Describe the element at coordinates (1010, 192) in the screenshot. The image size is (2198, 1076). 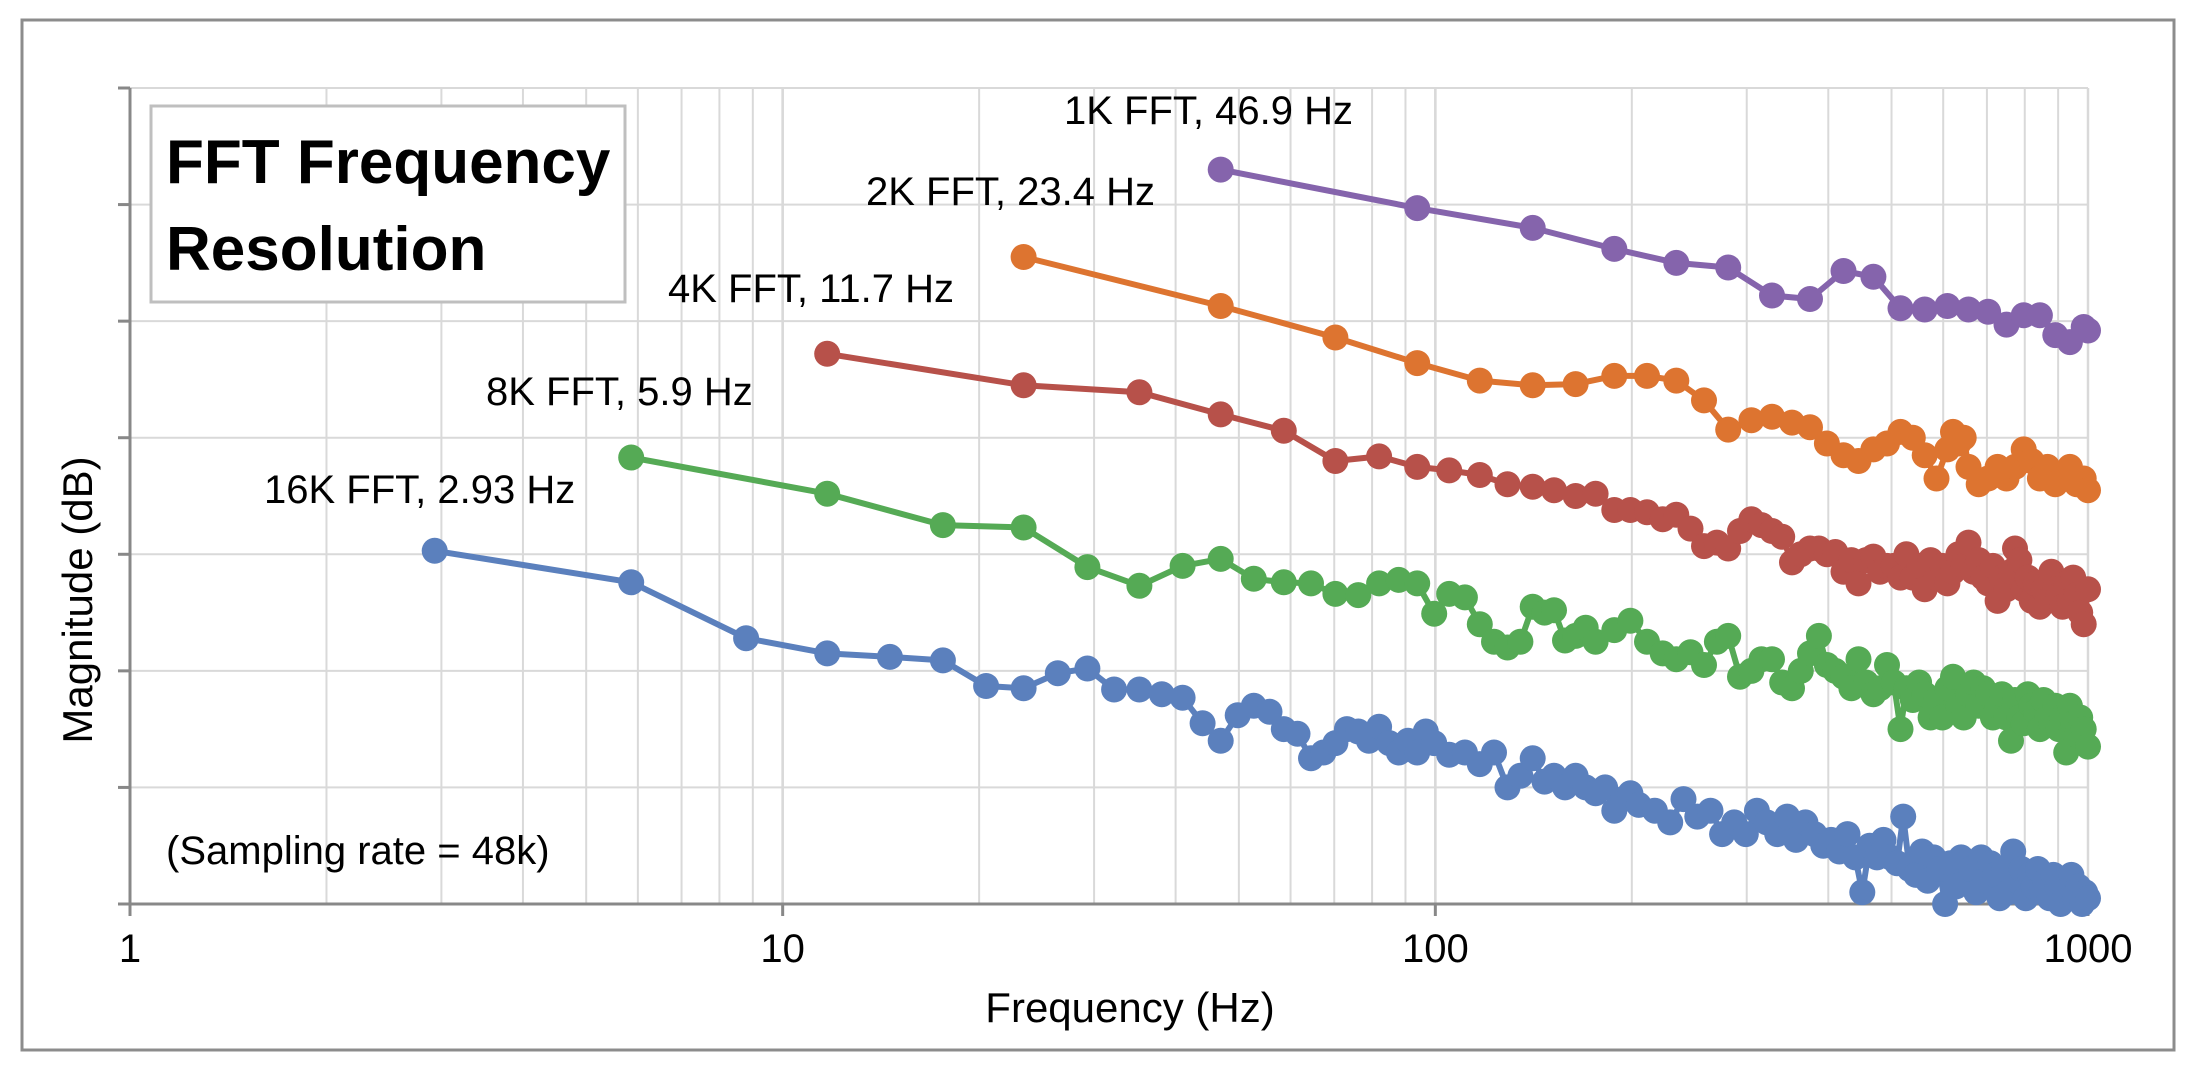
I see `label-2k: 2K FFT, 23.4 Hz` at that location.